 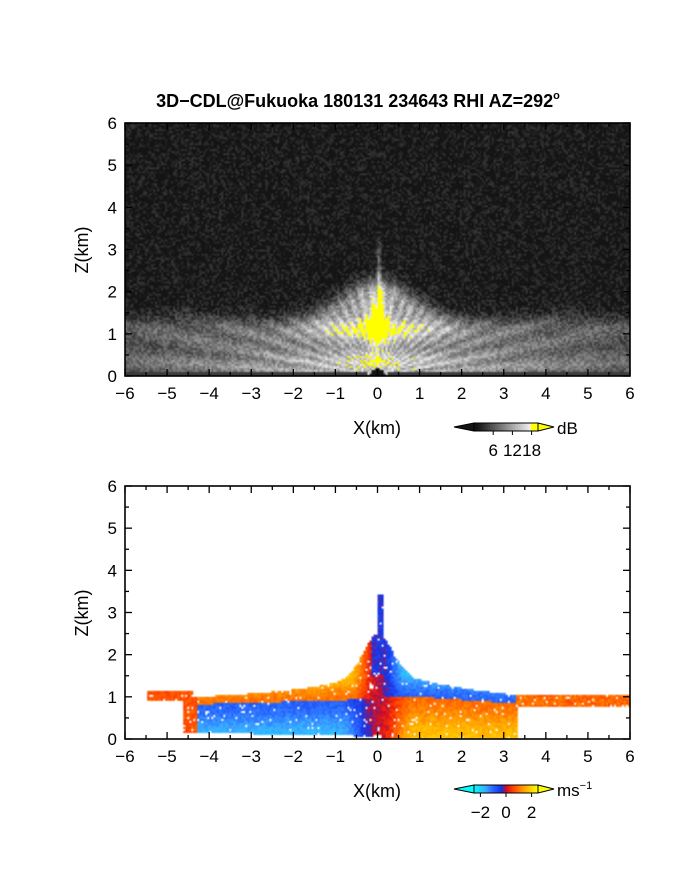 What do you see at coordinates (531, 812) in the screenshot?
I see `colorbar-tick-label: 2` at bounding box center [531, 812].